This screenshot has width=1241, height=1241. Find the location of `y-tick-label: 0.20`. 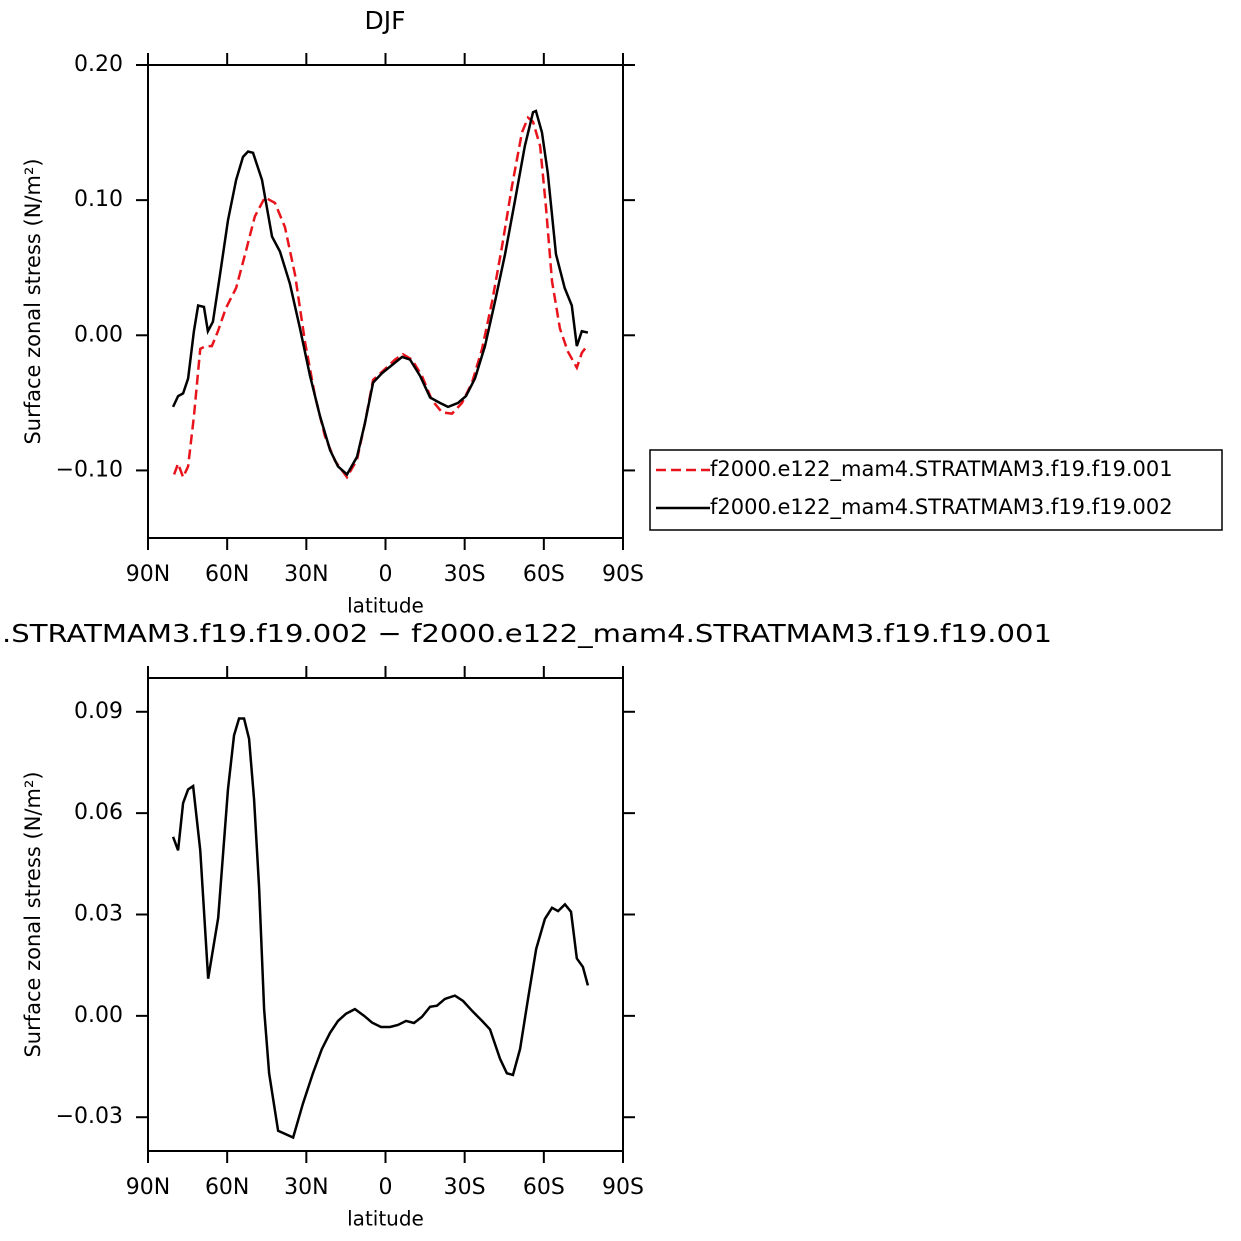

y-tick-label: 0.20 is located at coordinates (98, 64).